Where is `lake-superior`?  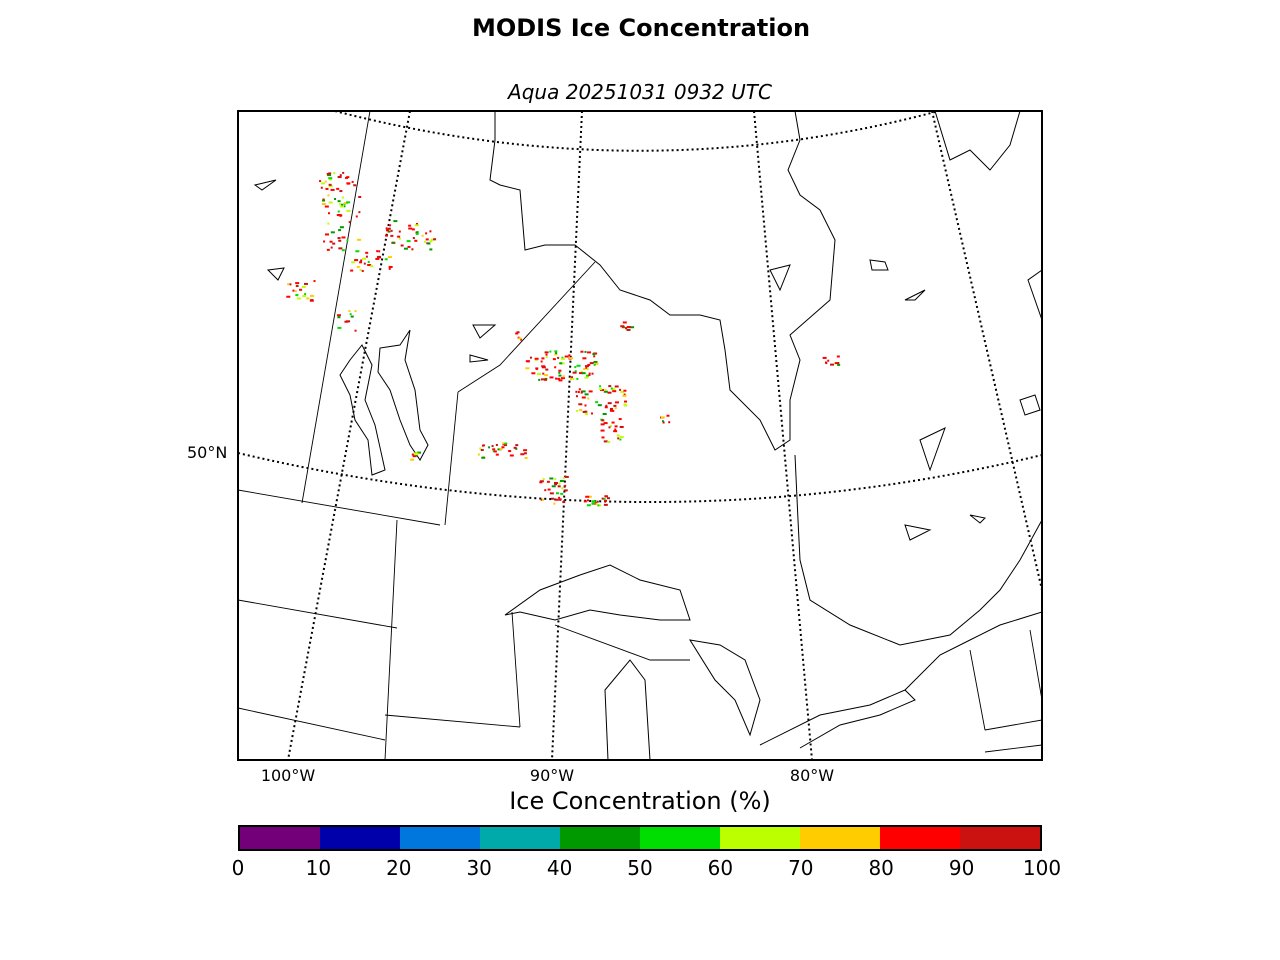
lake-superior is located at coordinates (597, 592).